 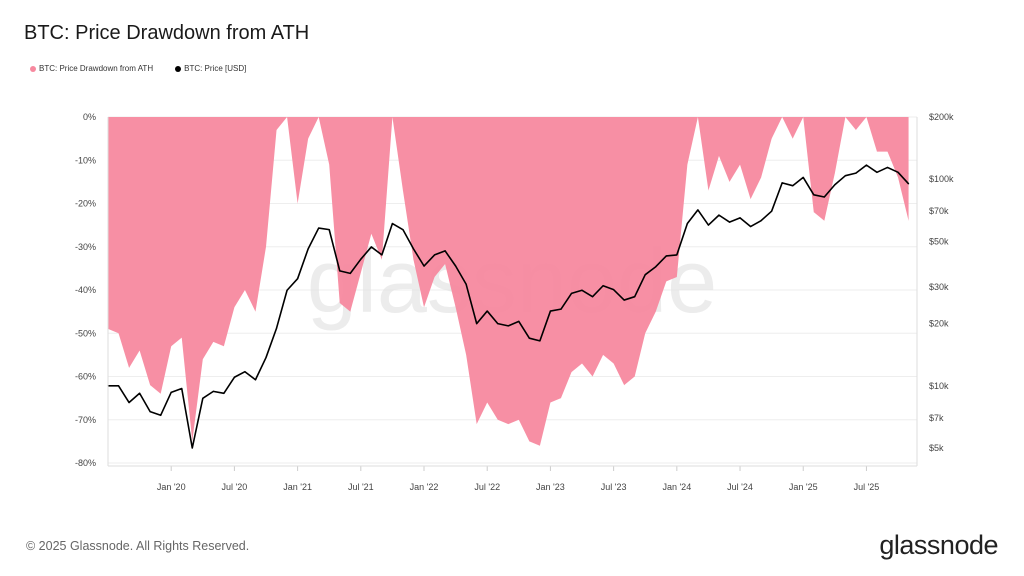 I want to click on y-right-tick-label: $30k, so click(x=939, y=287).